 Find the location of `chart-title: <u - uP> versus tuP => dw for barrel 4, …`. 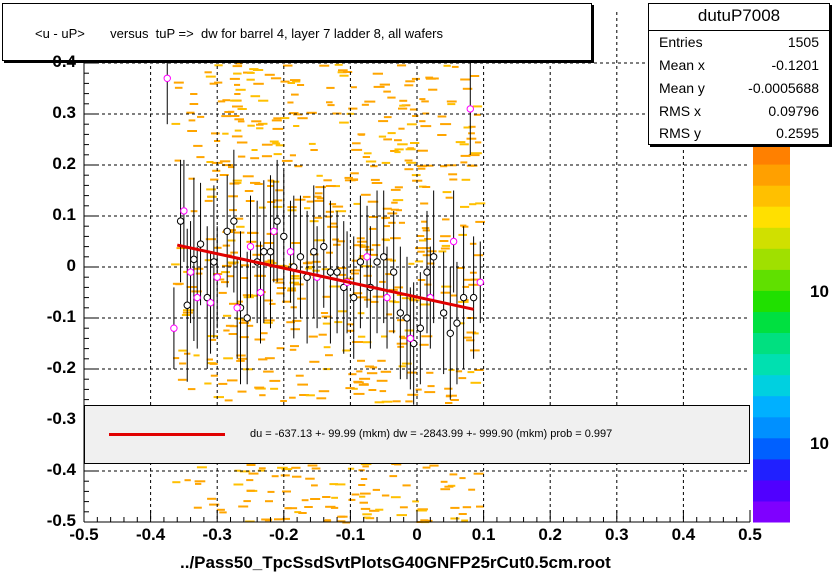

chart-title: <u - uP> versus tuP => dw for barrel 4, … is located at coordinates (239, 33).